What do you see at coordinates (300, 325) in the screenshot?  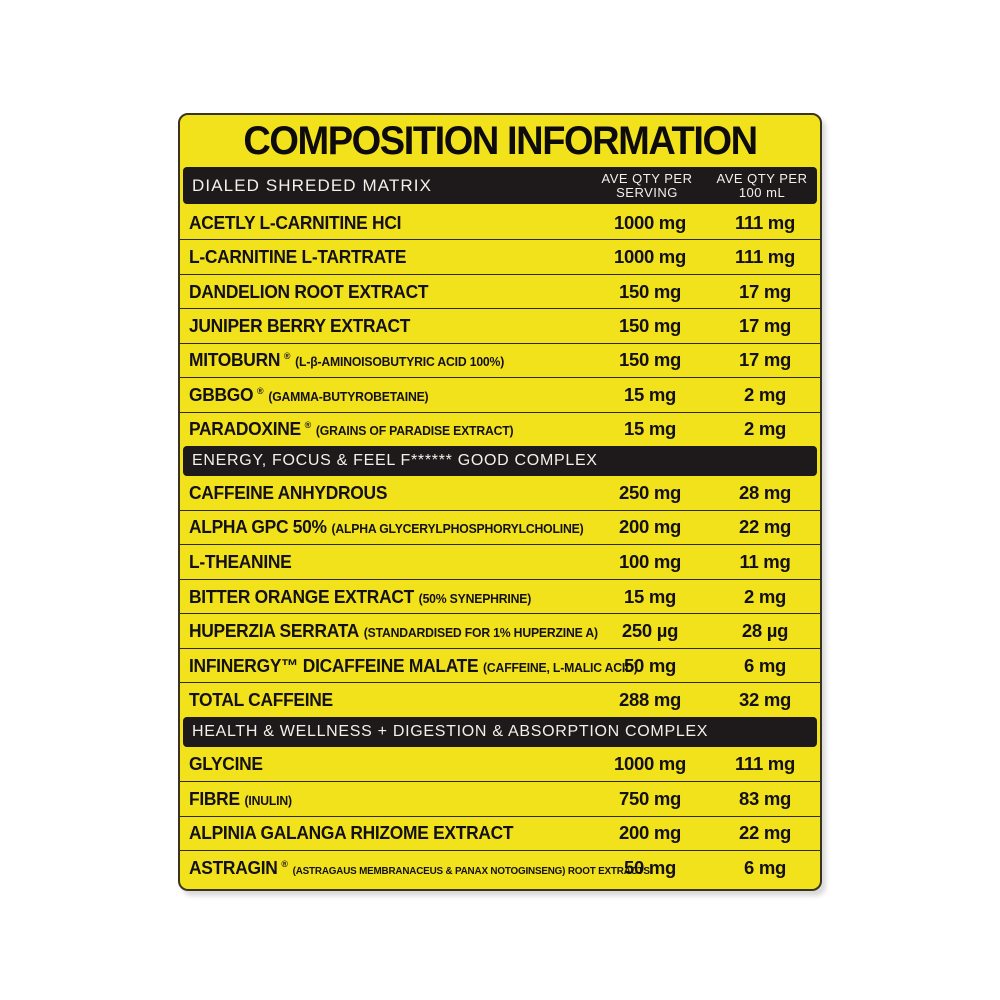 I see `ingredient-name: JUNIPER BERRY EXTRACT` at bounding box center [300, 325].